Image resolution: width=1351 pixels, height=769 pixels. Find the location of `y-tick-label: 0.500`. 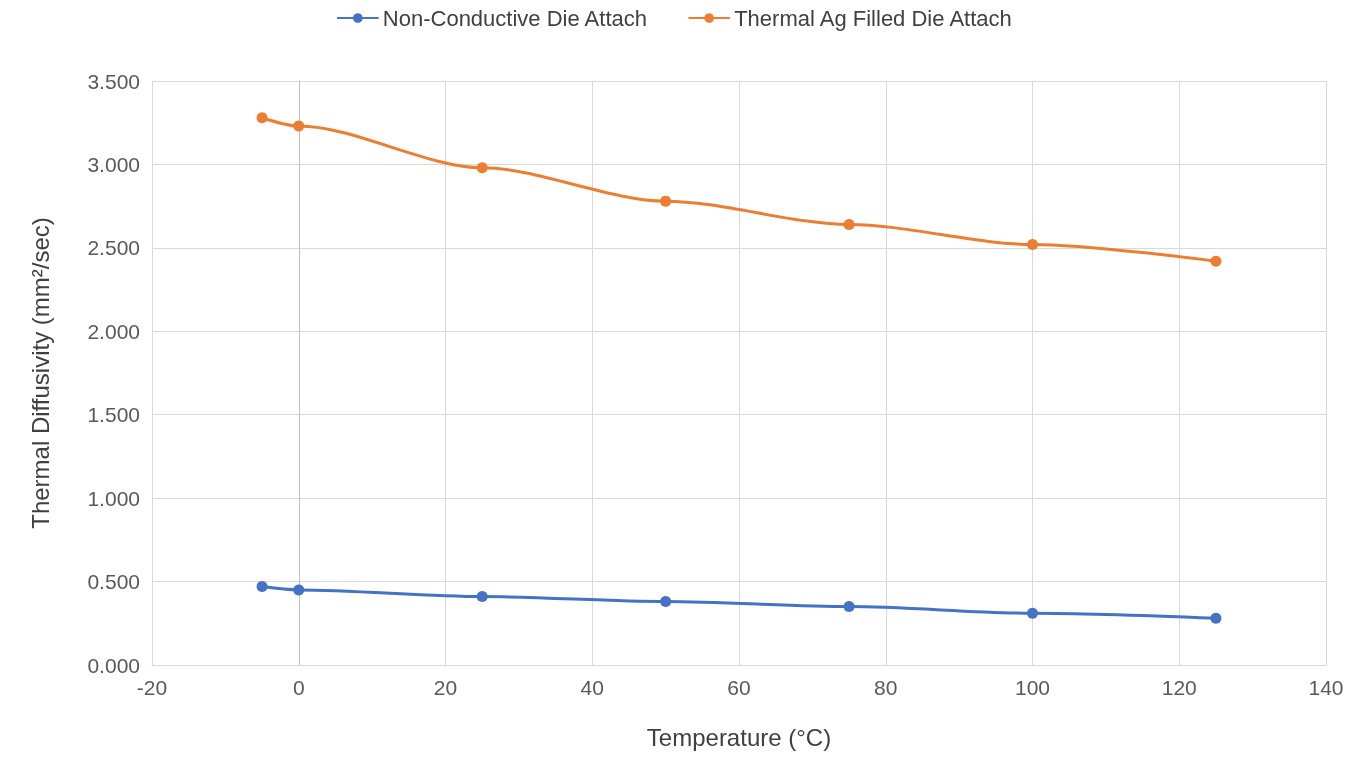

y-tick-label: 0.500 is located at coordinates (113, 582).